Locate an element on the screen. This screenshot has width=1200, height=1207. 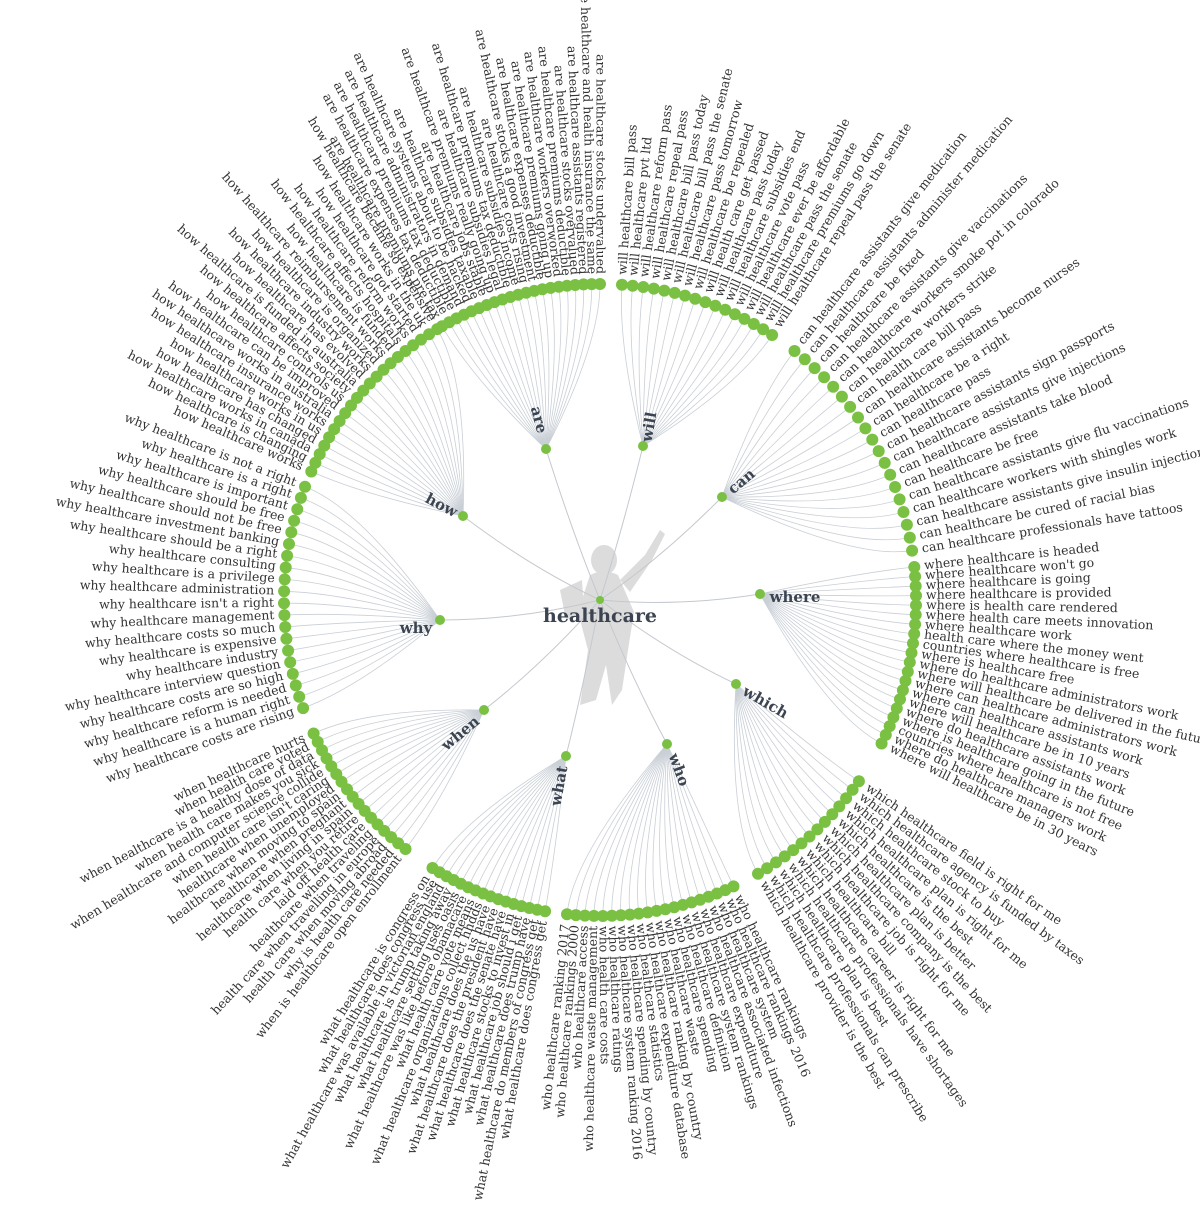
category-node-can is located at coordinates (722, 497).